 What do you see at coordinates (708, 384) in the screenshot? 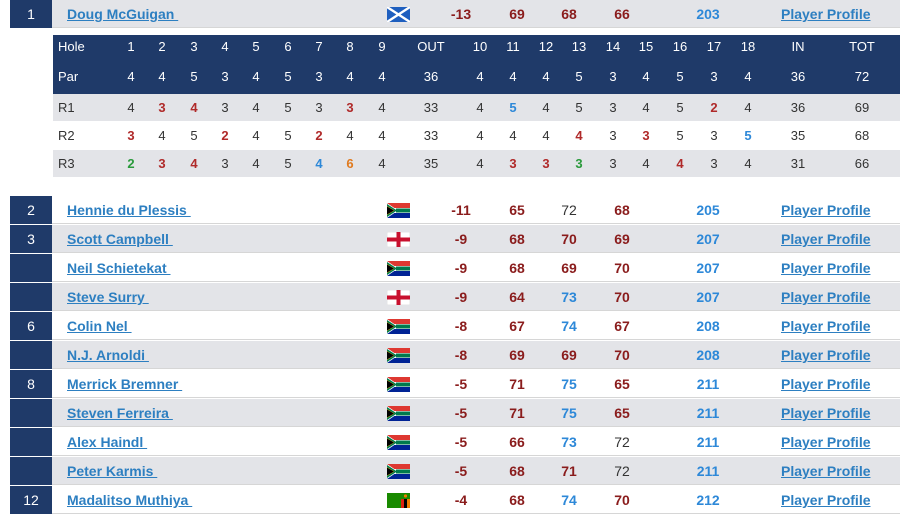
I see `total-cell: 211` at bounding box center [708, 384].